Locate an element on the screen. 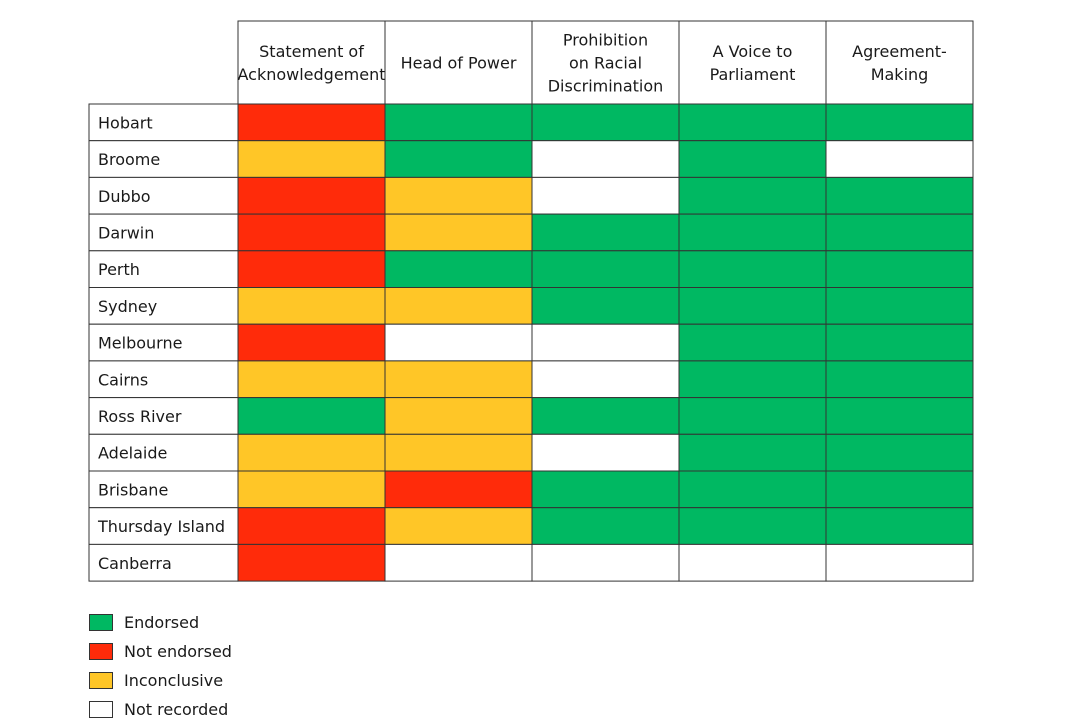 This screenshot has height=725, width=1075. legend-label-not-endorsed: Not endorsed is located at coordinates (178, 651).